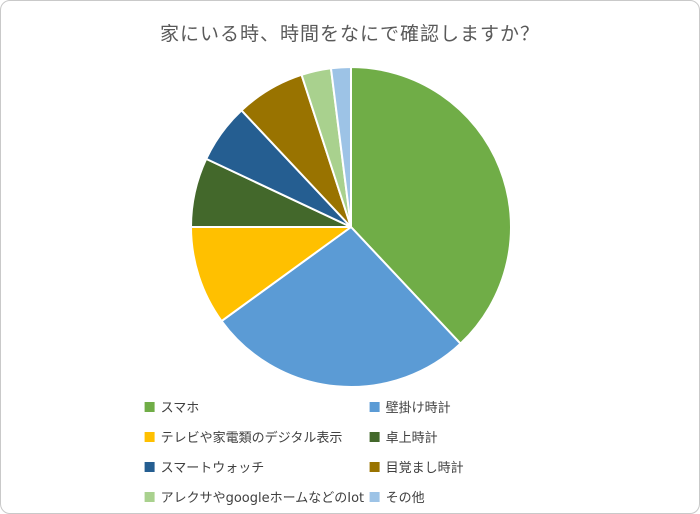 The width and height of the screenshot is (700, 514). What do you see at coordinates (180, 408) in the screenshot?
I see `legend-label: スマホ` at bounding box center [180, 408].